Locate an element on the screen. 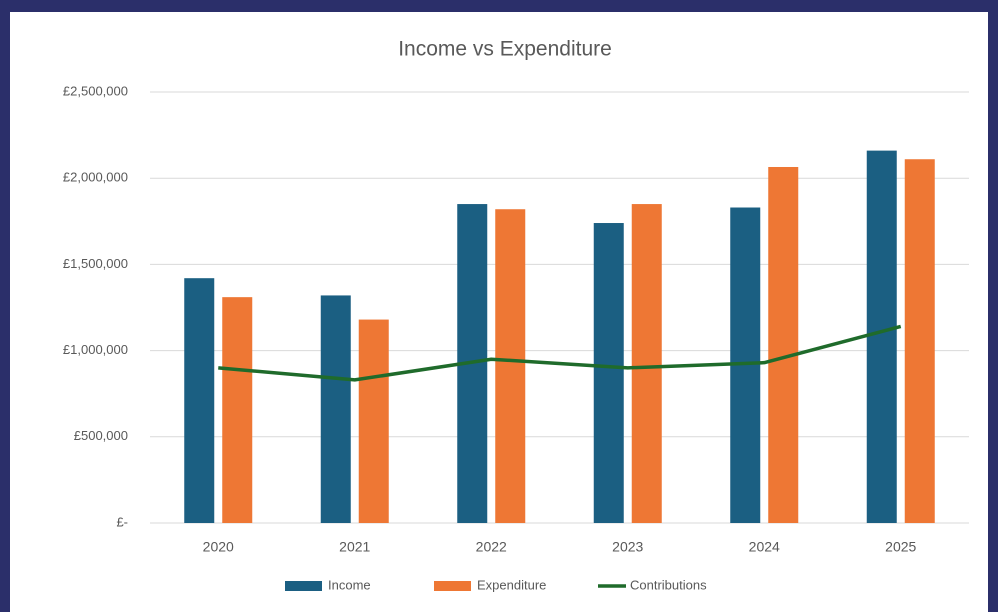 The image size is (998, 612). legend-label: Income is located at coordinates (349, 584).